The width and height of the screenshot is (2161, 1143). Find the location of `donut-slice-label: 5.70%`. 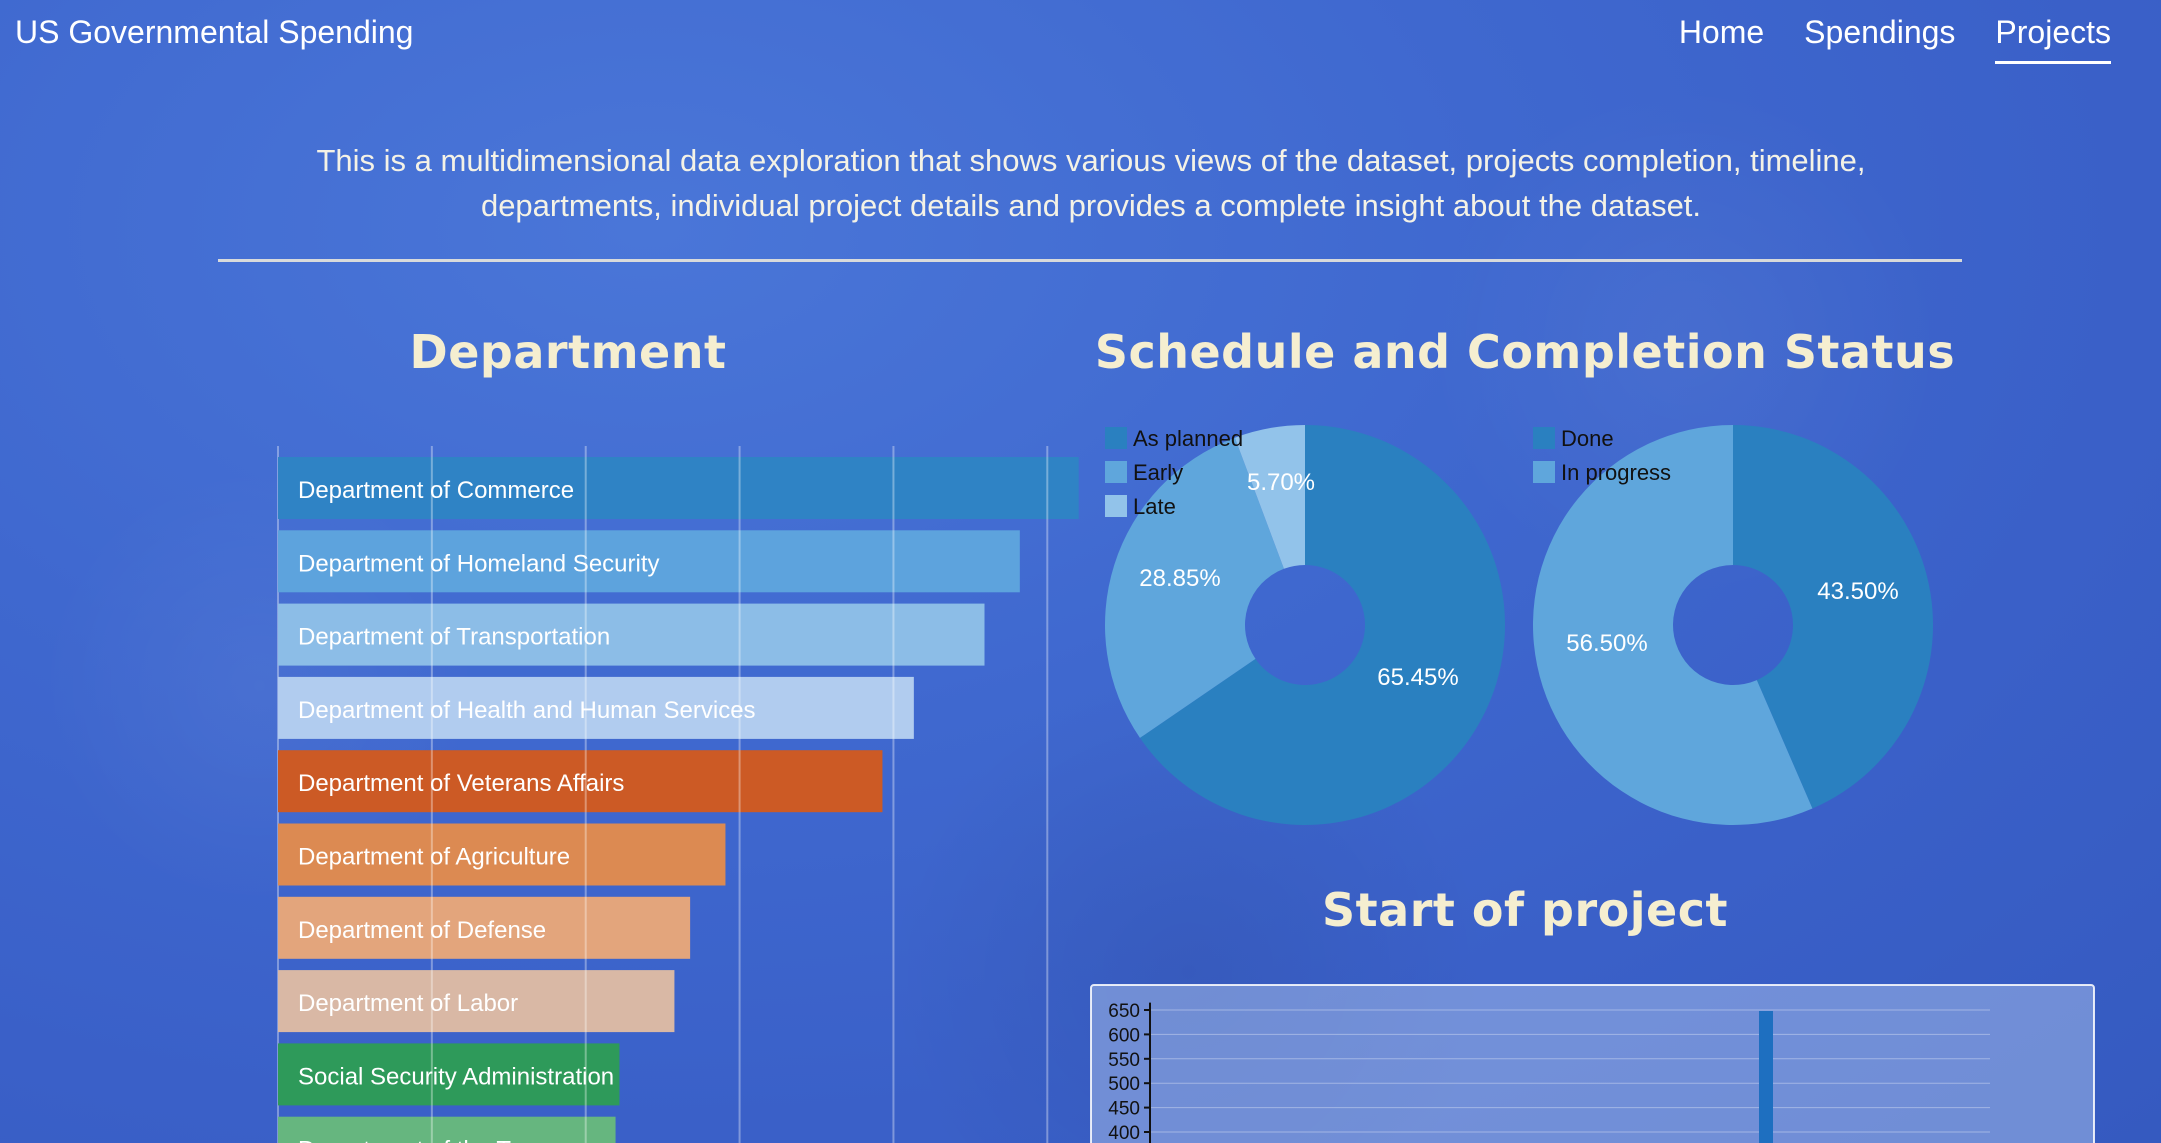

donut-slice-label: 5.70% is located at coordinates (1281, 482).